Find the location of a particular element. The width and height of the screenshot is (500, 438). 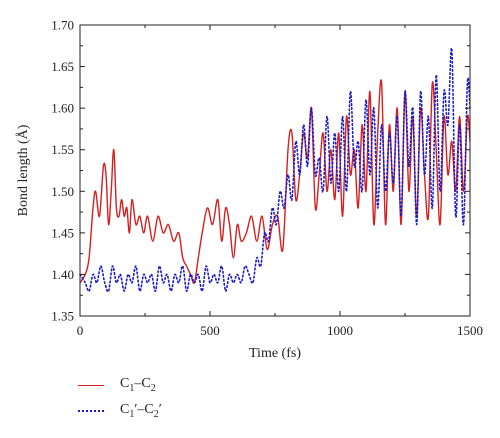

x-tick-label: 1000 is located at coordinates (340, 330).